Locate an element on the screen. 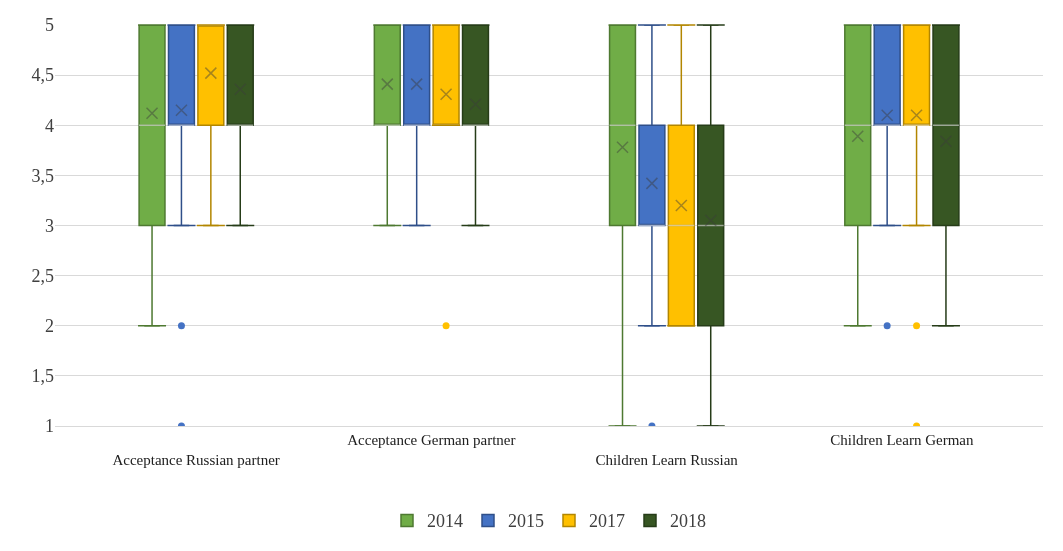 The width and height of the screenshot is (1063, 551). y-tick-label: 1 is located at coordinates (49, 426).